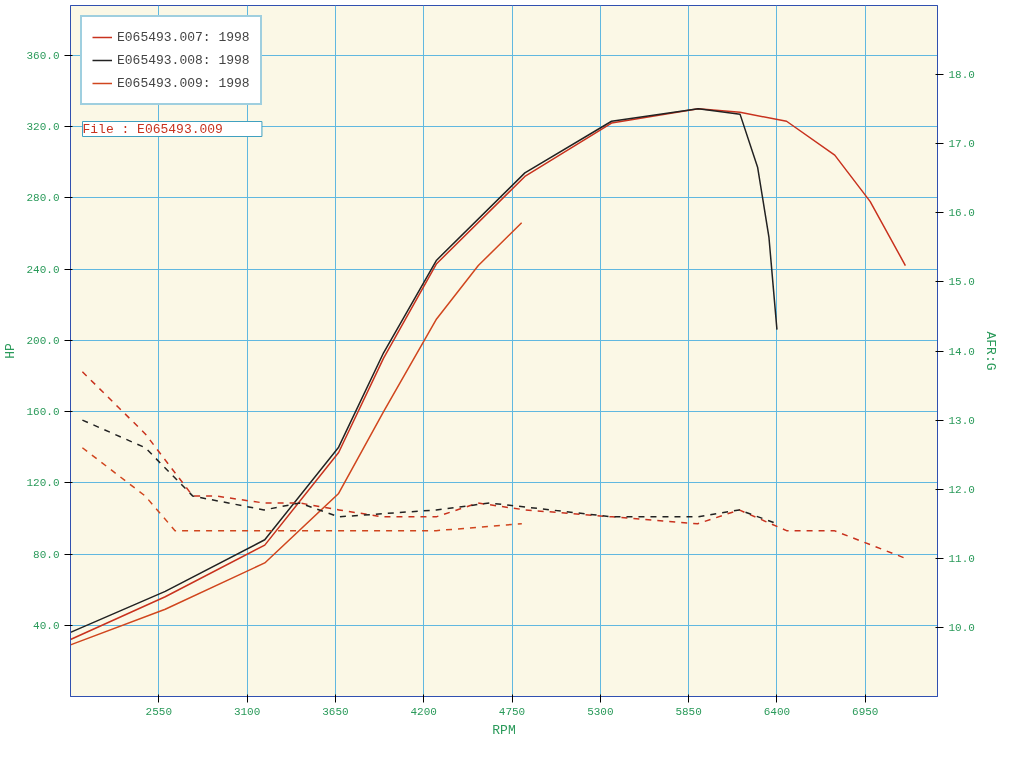  I want to click on y-tick-label: 120.0, so click(43, 483).